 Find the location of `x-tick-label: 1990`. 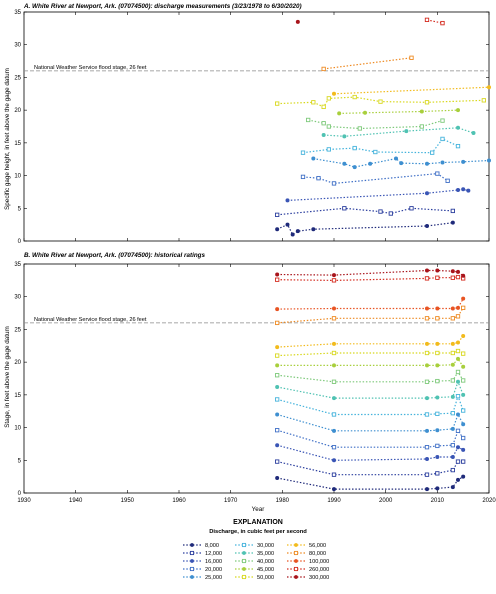

x-tick-label: 1990 is located at coordinates (334, 501).